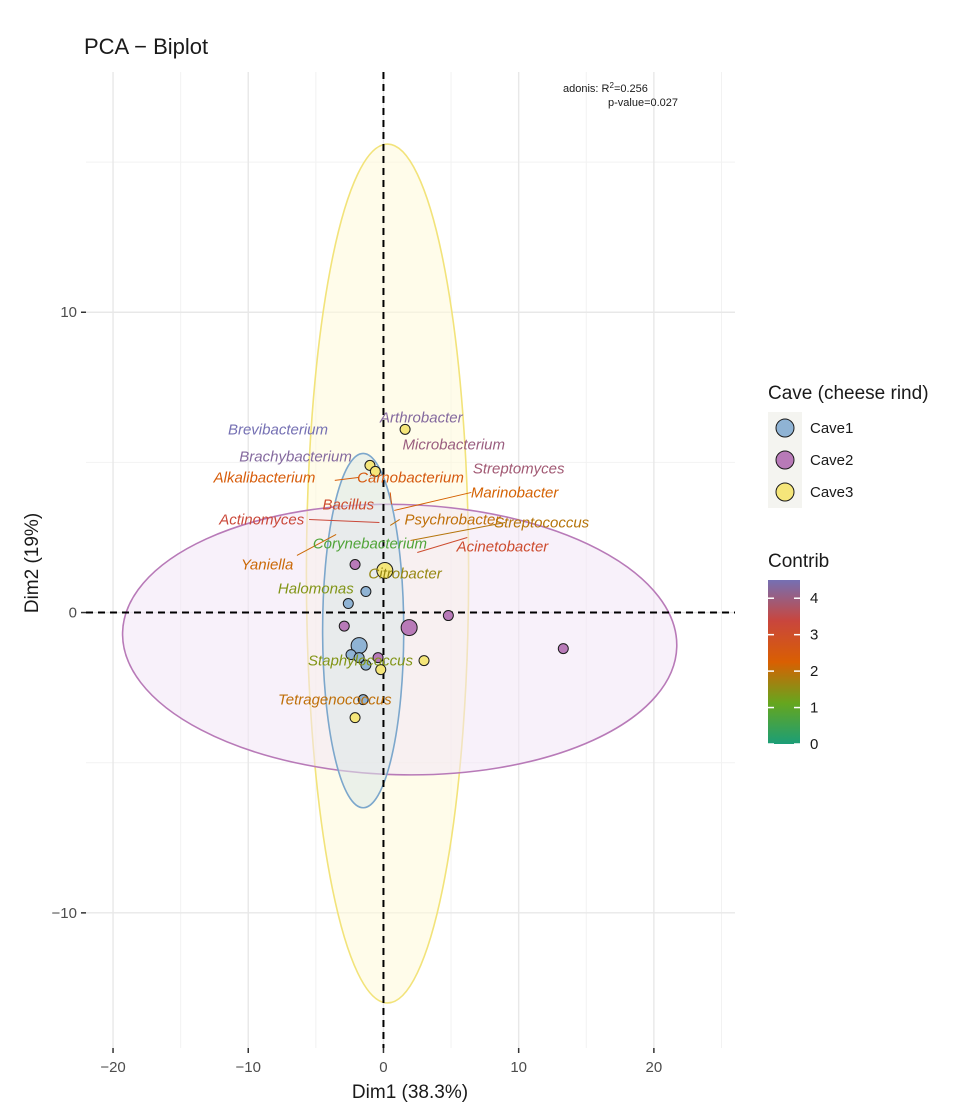 The width and height of the screenshot is (979, 1114). What do you see at coordinates (848, 393) in the screenshot?
I see `legend-cave-title: Cave (cheese rind)` at bounding box center [848, 393].